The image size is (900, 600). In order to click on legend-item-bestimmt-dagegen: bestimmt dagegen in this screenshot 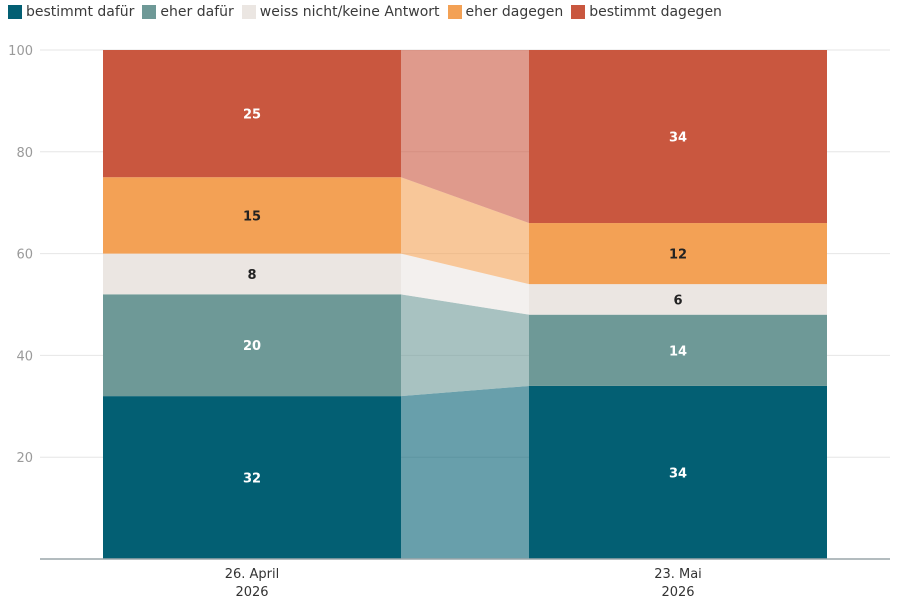, I will do `click(646, 12)`.